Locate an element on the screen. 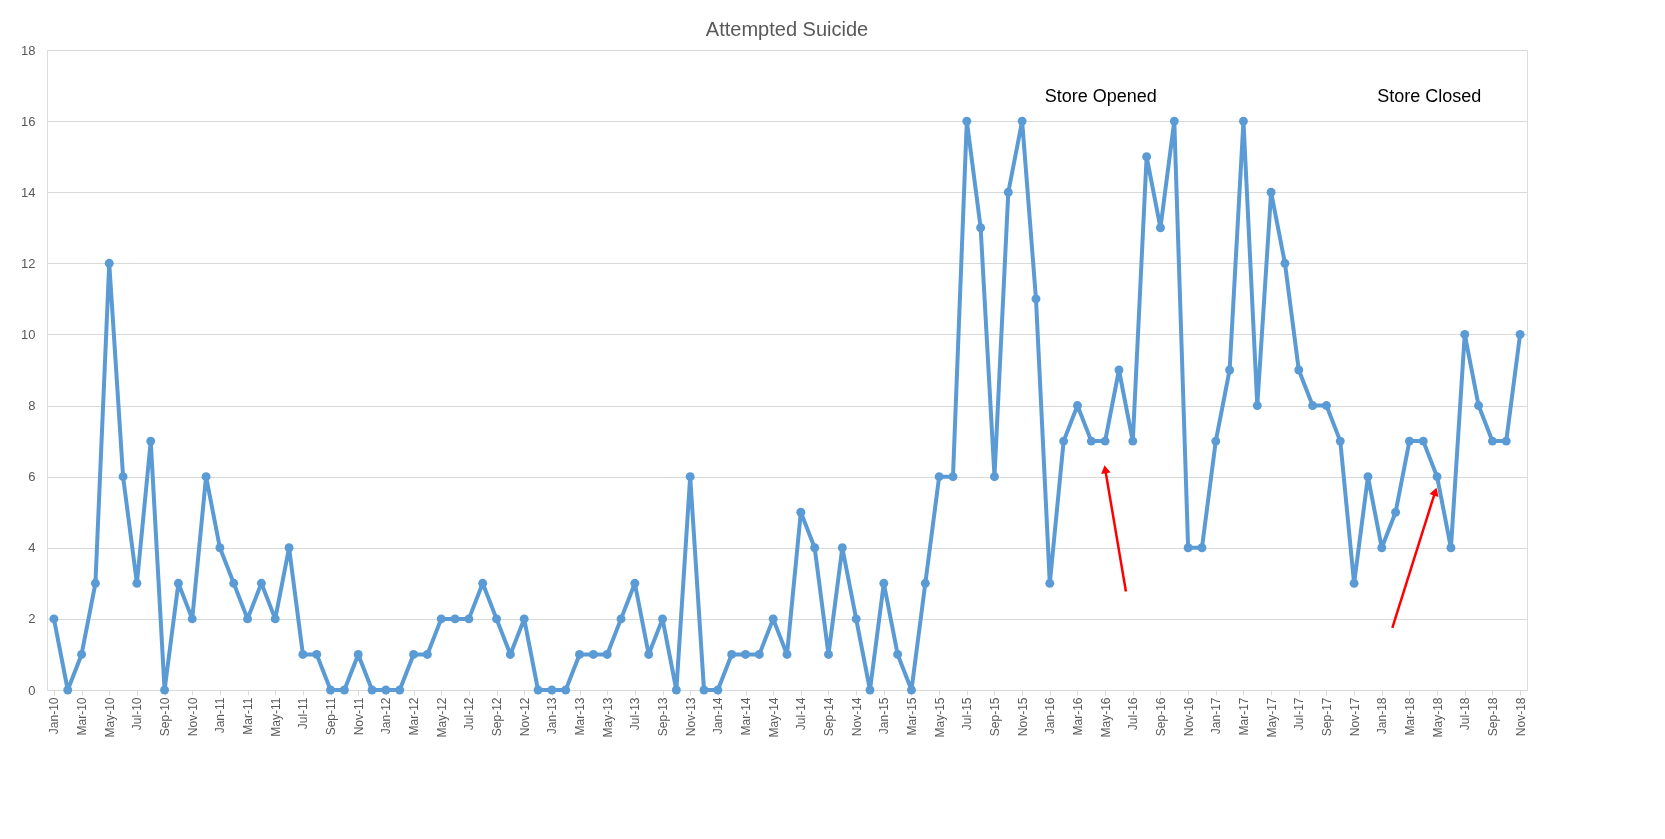 The height and width of the screenshot is (839, 1665). x-tick-label: Jan-12 is located at coordinates (386, 716).